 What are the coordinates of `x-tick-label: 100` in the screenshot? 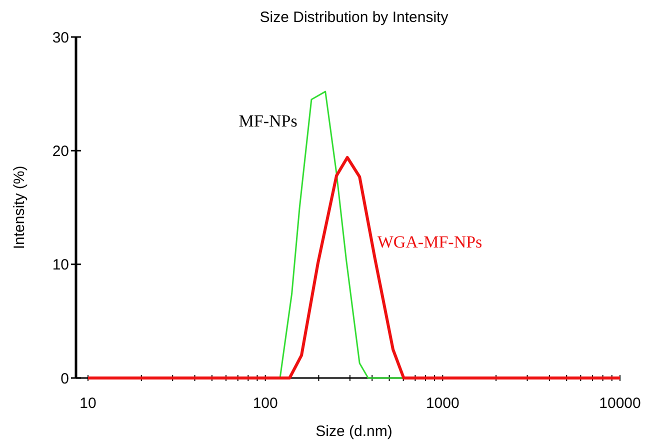 It's located at (265, 403).